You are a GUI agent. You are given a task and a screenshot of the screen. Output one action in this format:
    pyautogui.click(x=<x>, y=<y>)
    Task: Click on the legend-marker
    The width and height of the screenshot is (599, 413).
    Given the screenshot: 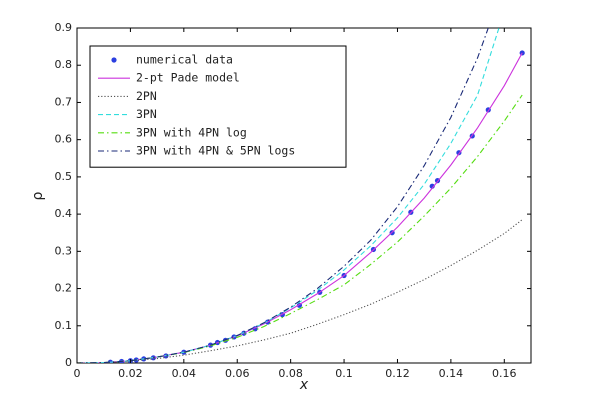 What is the action you would take?
    pyautogui.click(x=114, y=60)
    